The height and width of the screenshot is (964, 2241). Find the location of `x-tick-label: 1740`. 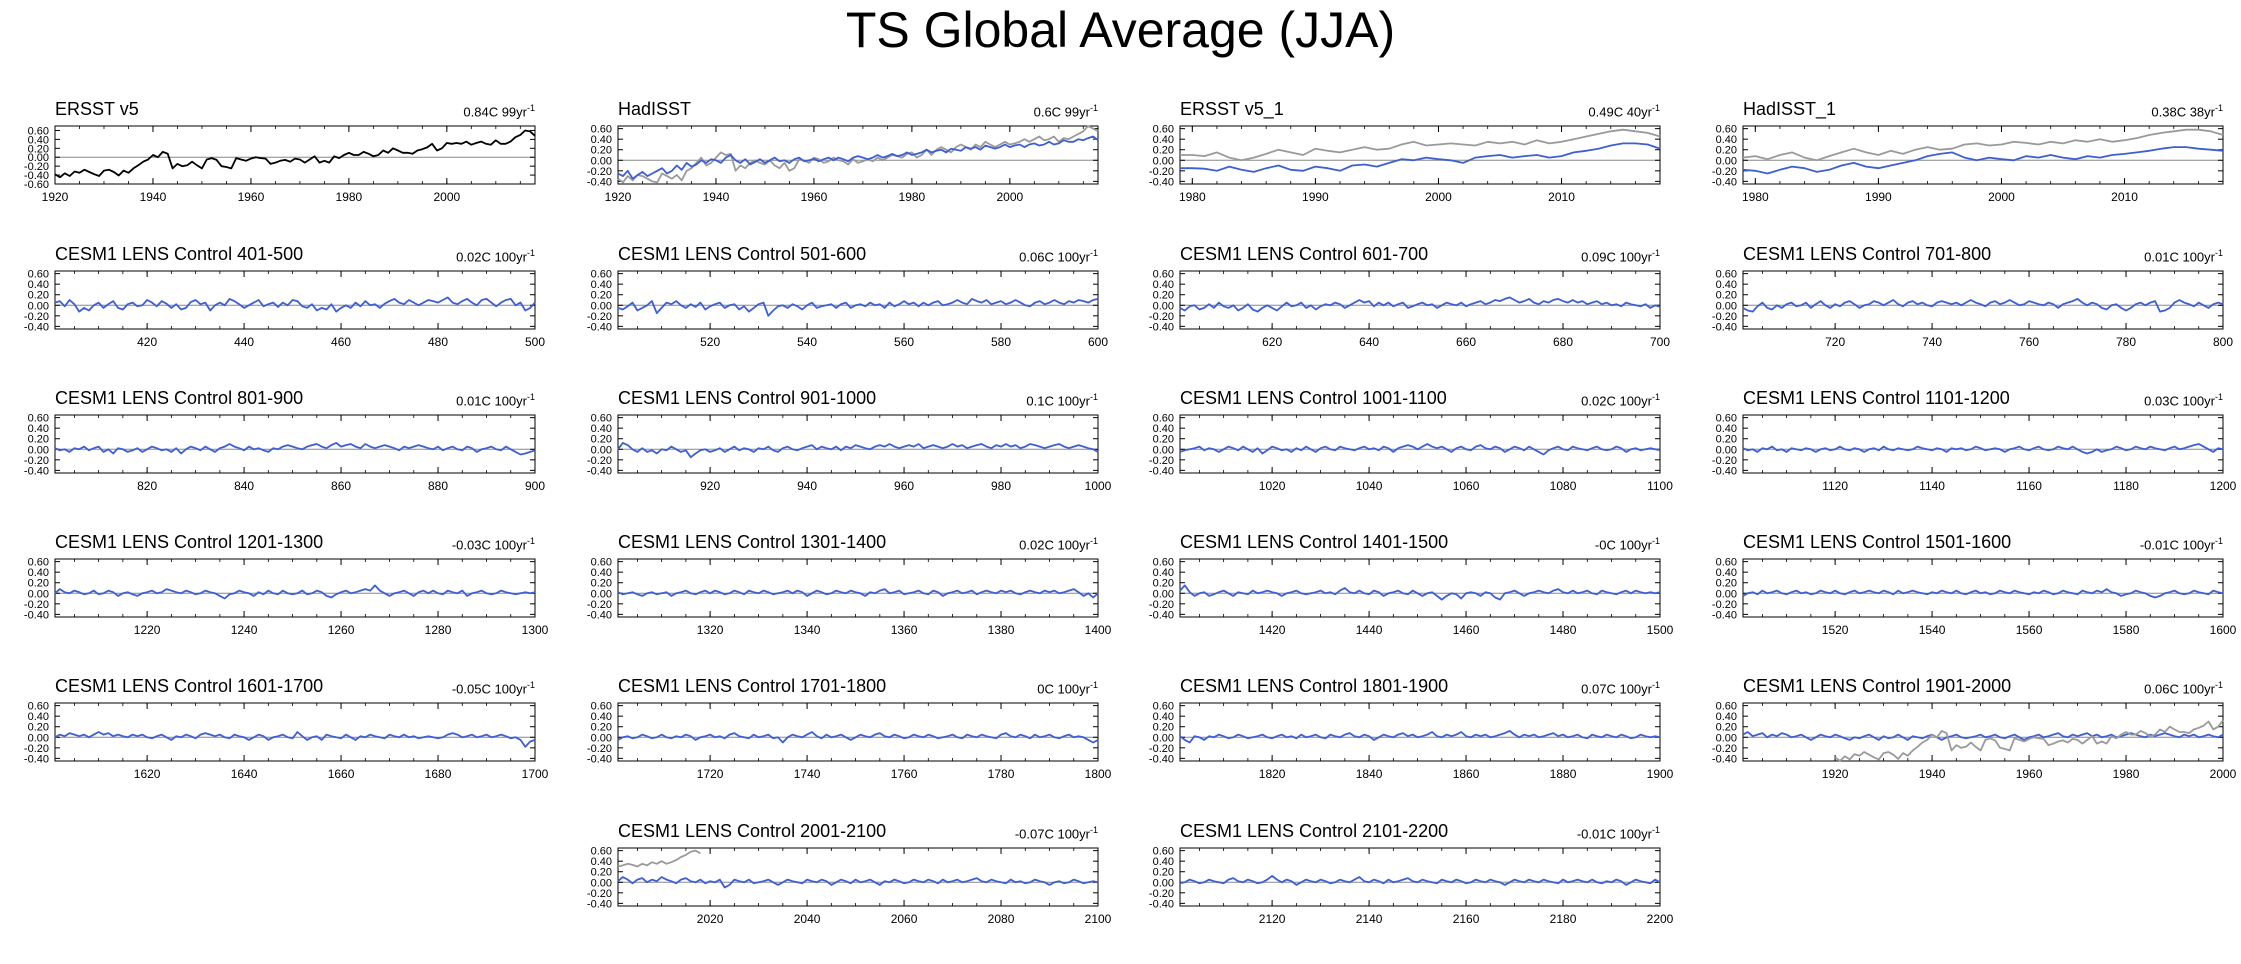

x-tick-label: 1740 is located at coordinates (807, 774).